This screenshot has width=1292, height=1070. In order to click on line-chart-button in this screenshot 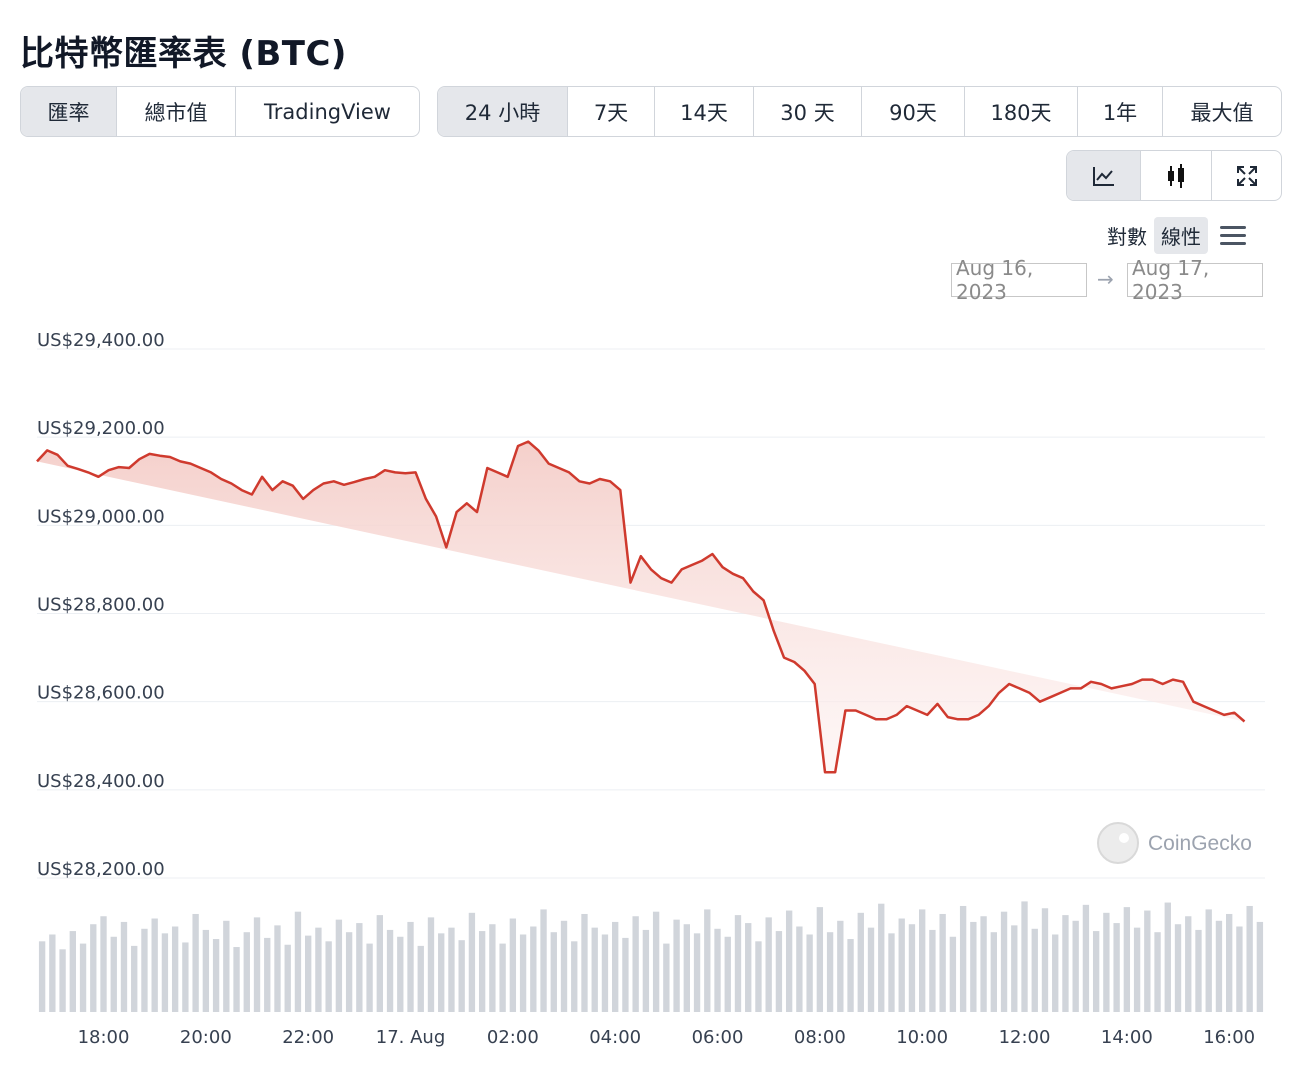, I will do `click(1104, 175)`.